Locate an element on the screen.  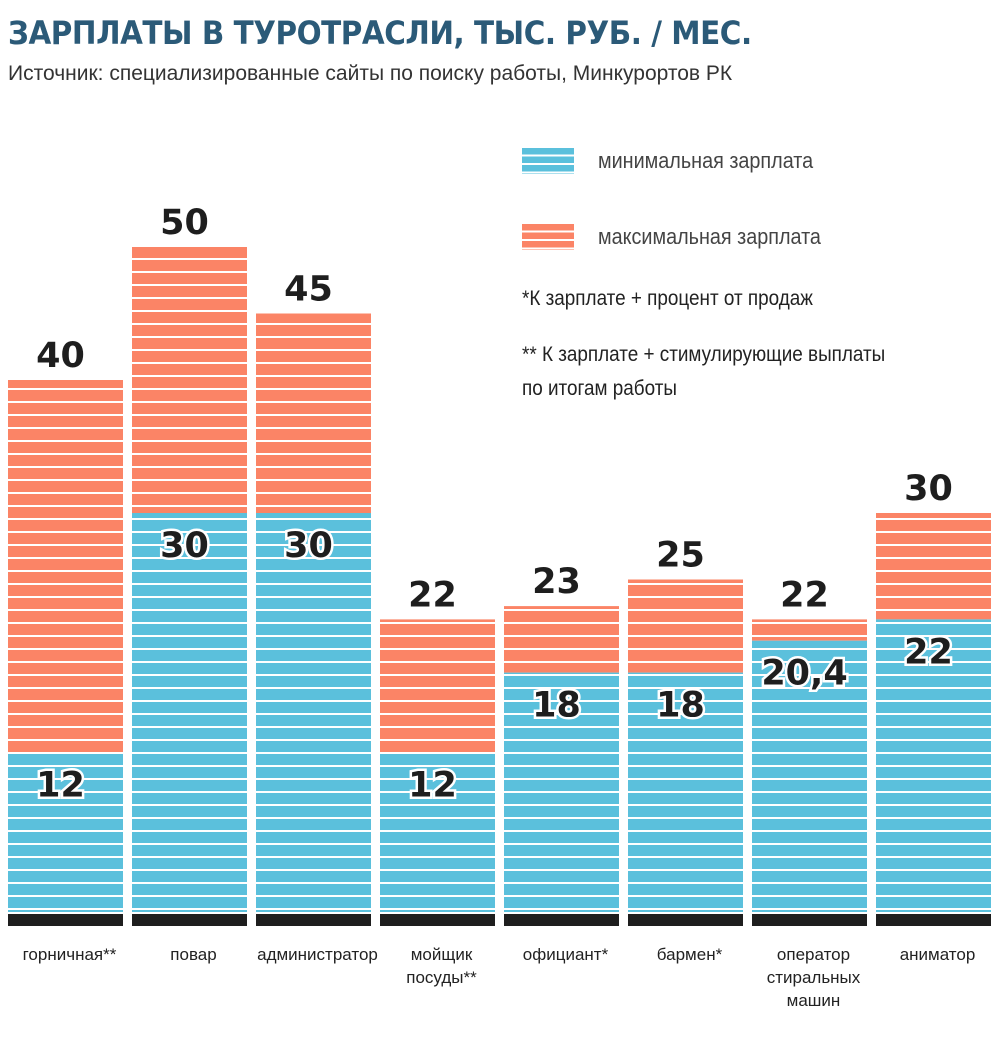
legend-label-max: максимальная зарплата is located at coordinates (709, 236).